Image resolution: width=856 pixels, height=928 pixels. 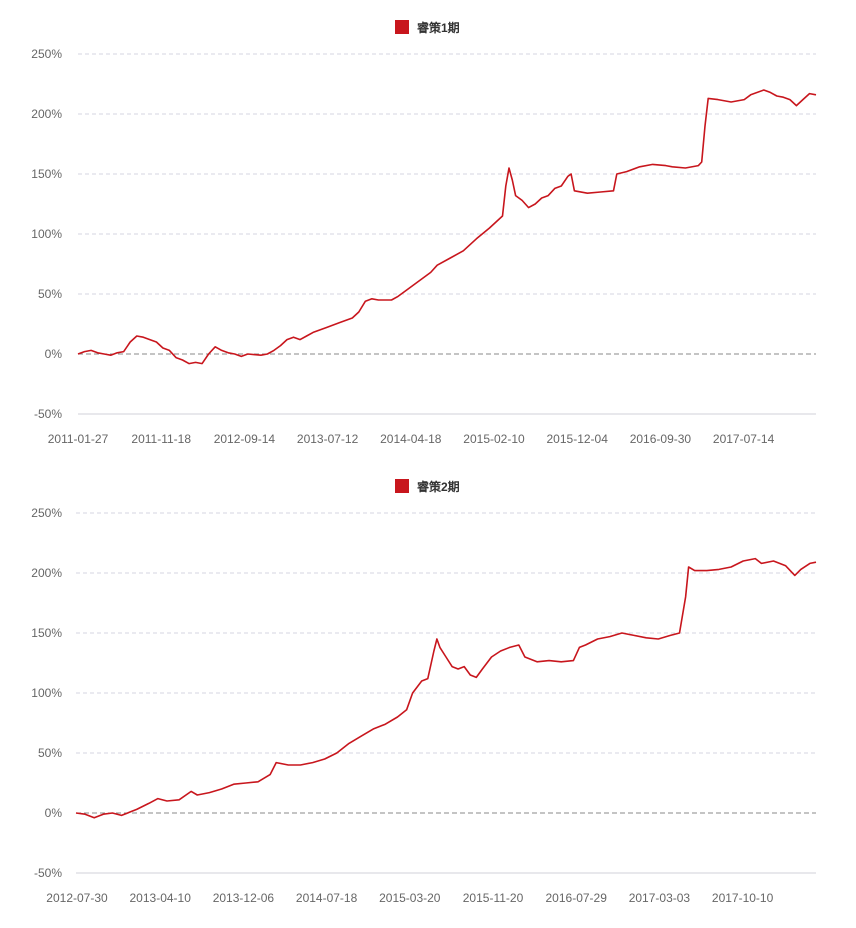 What do you see at coordinates (244, 898) in the screenshot?
I see `x-tick-label: 2013-12-06` at bounding box center [244, 898].